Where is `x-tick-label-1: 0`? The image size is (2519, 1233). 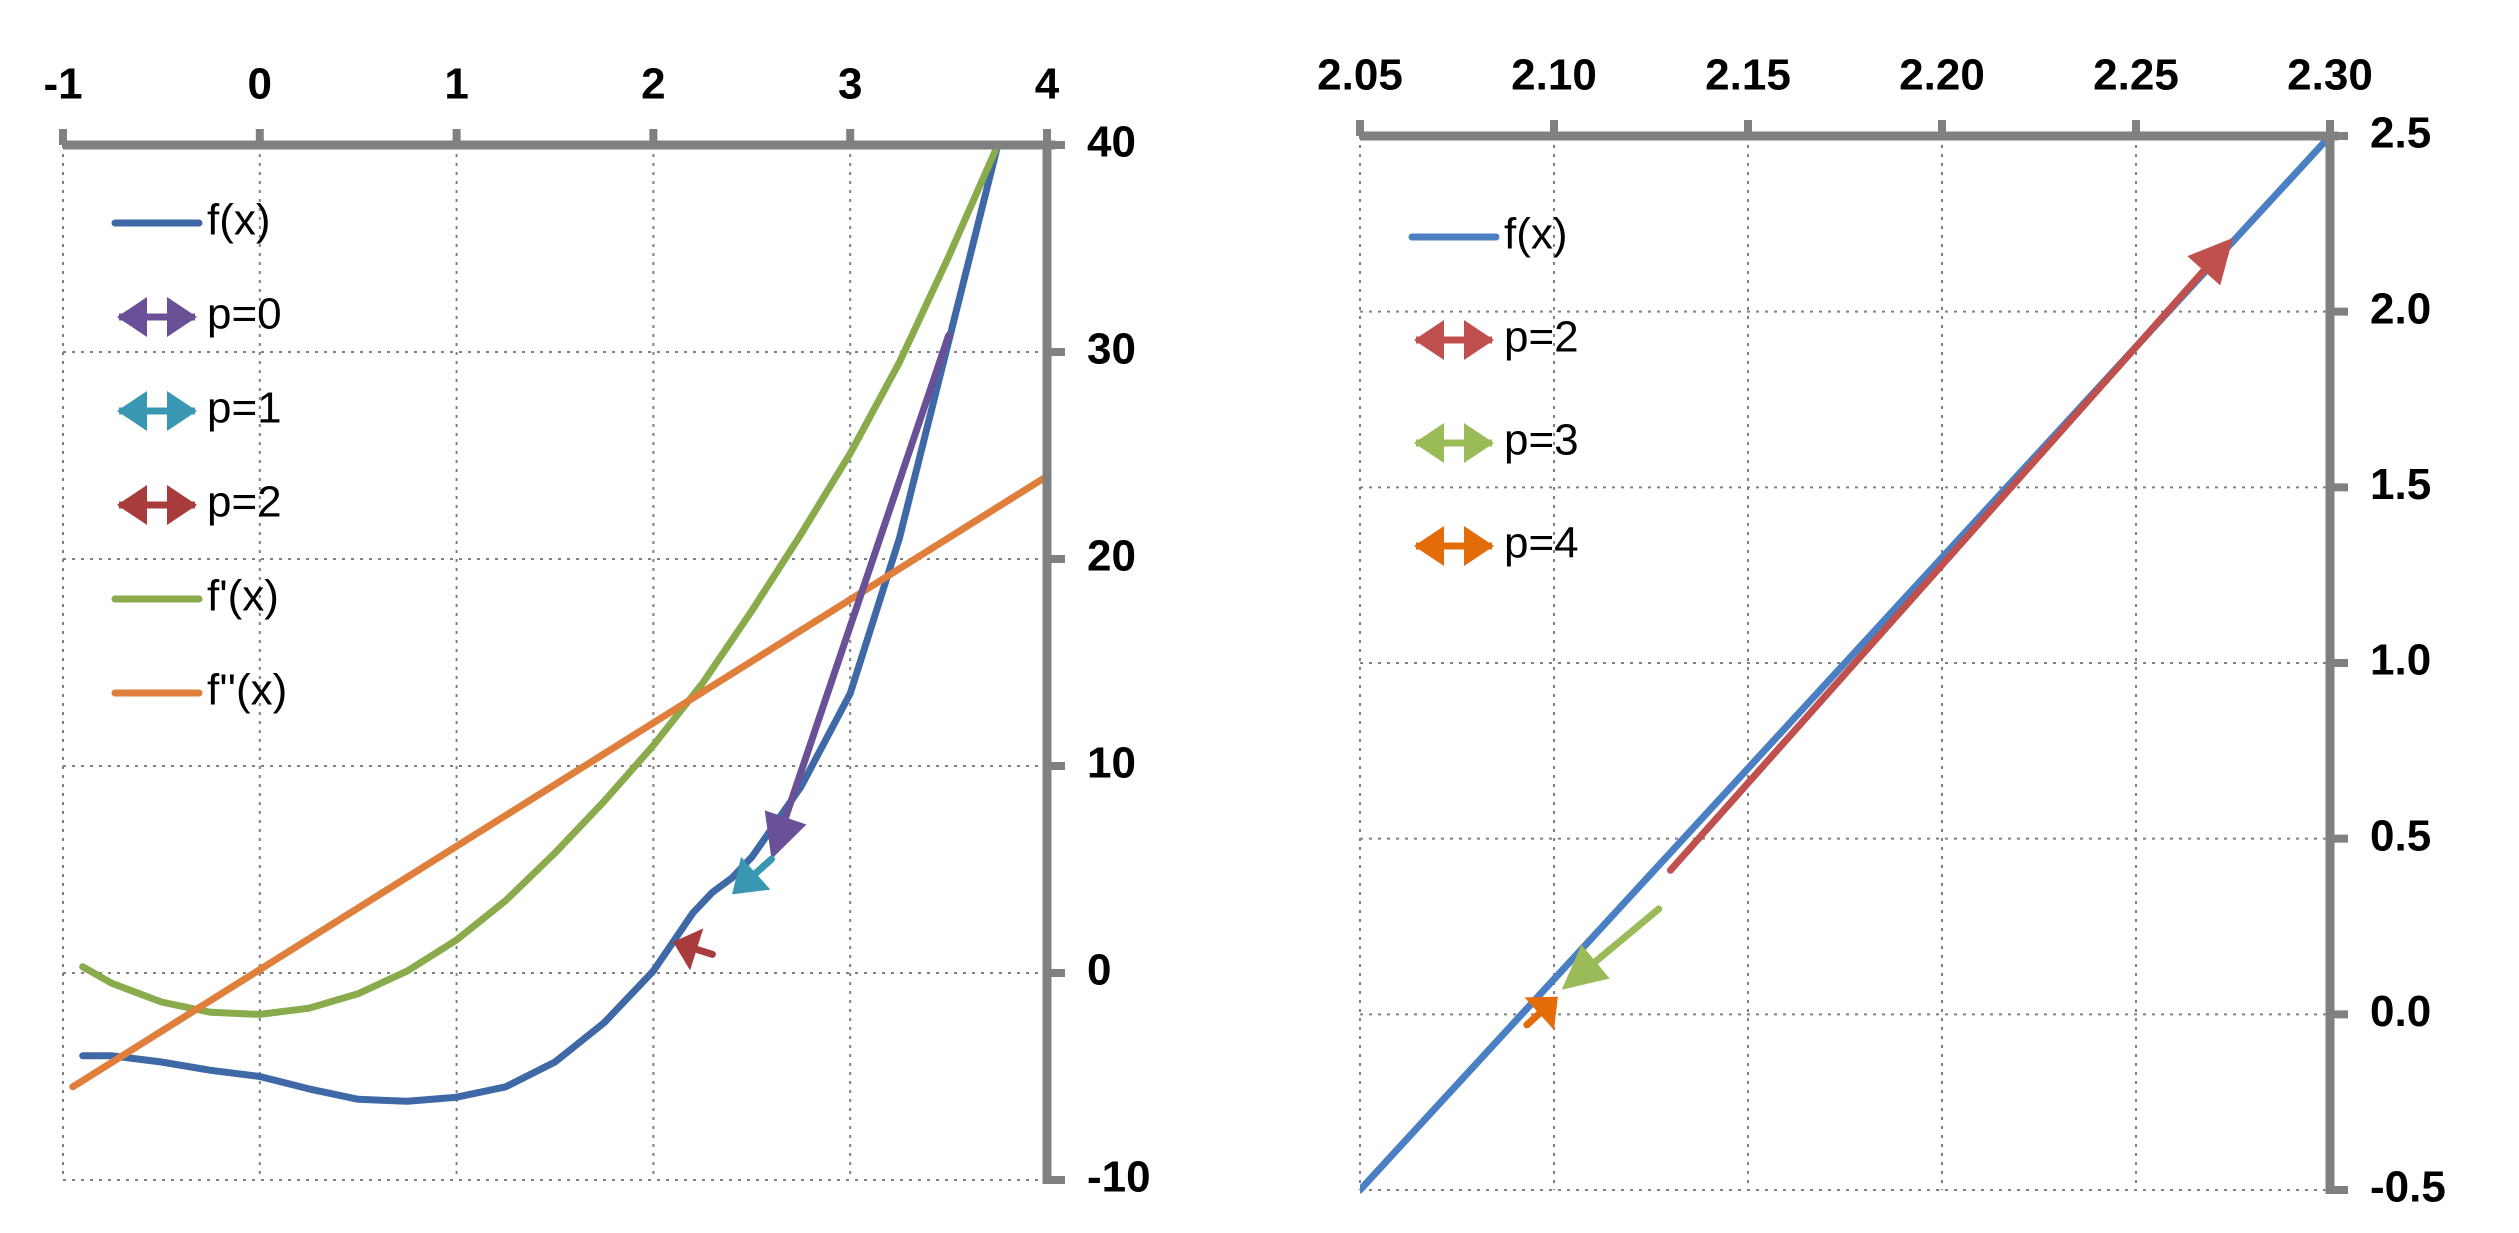 x-tick-label-1: 0 is located at coordinates (260, 84).